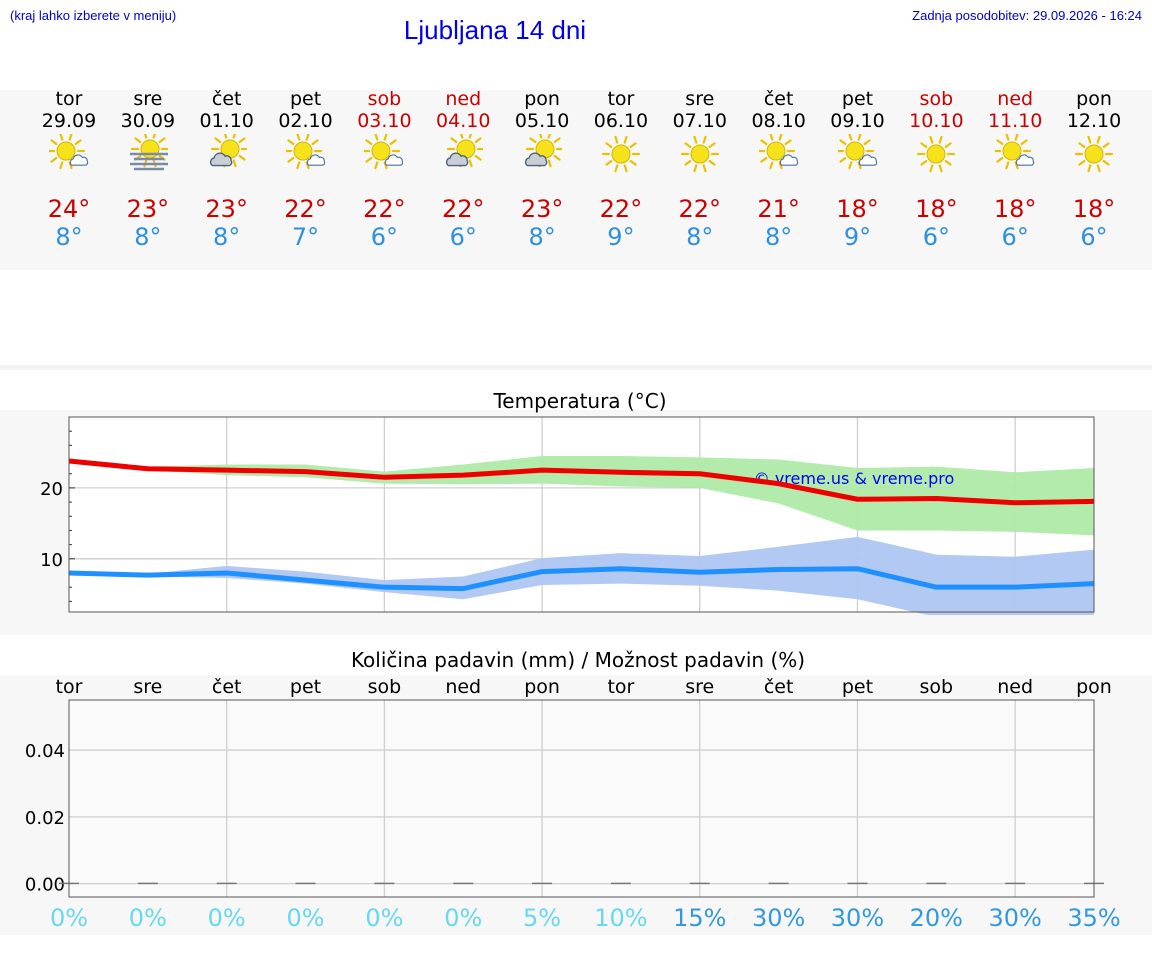 The image size is (1152, 975). Describe the element at coordinates (69, 179) in the screenshot. I see `day-column: tor 29.09 24° 8°` at that location.